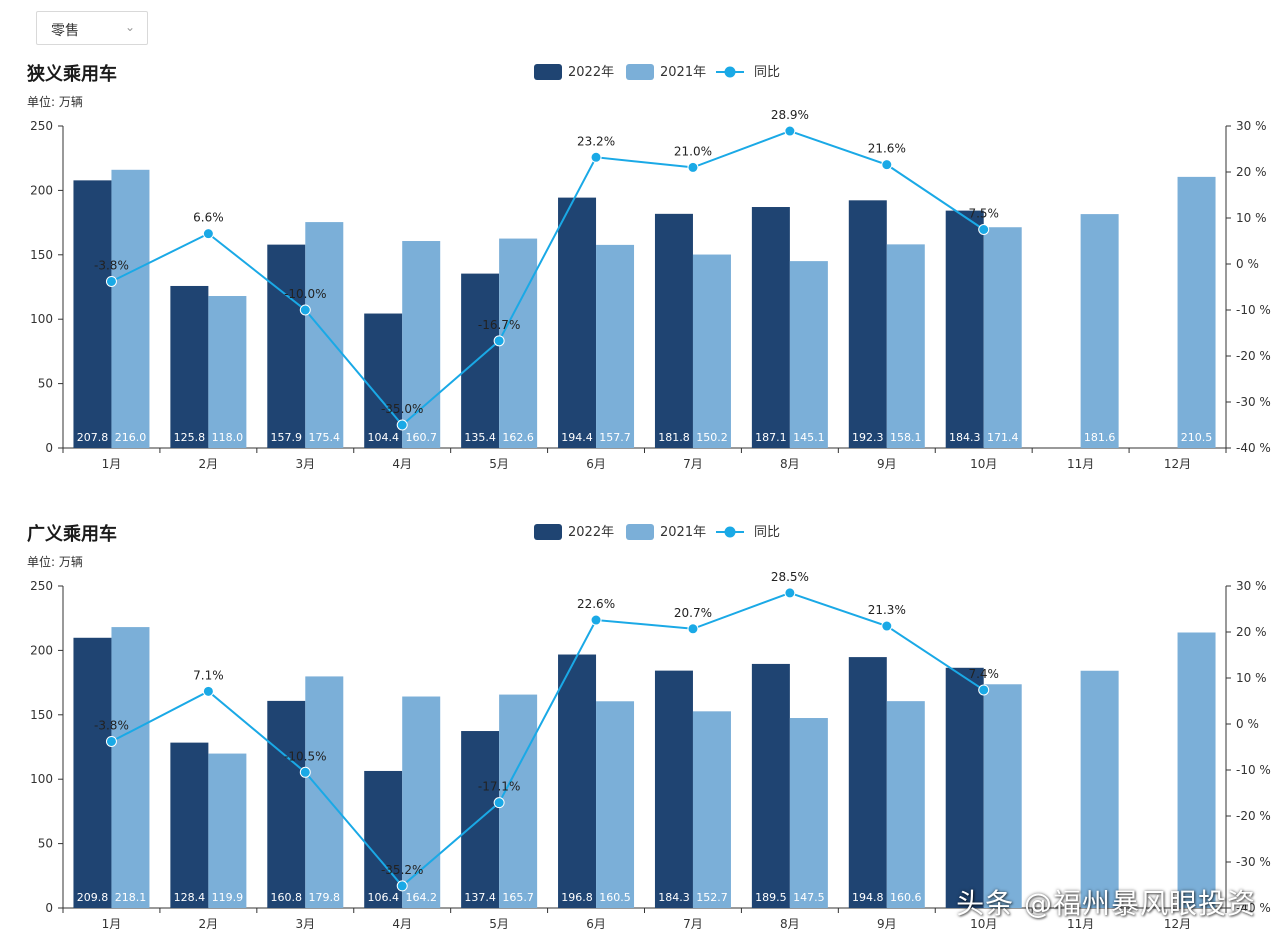  I want to click on legend-swatch-2022年, so click(548, 72).